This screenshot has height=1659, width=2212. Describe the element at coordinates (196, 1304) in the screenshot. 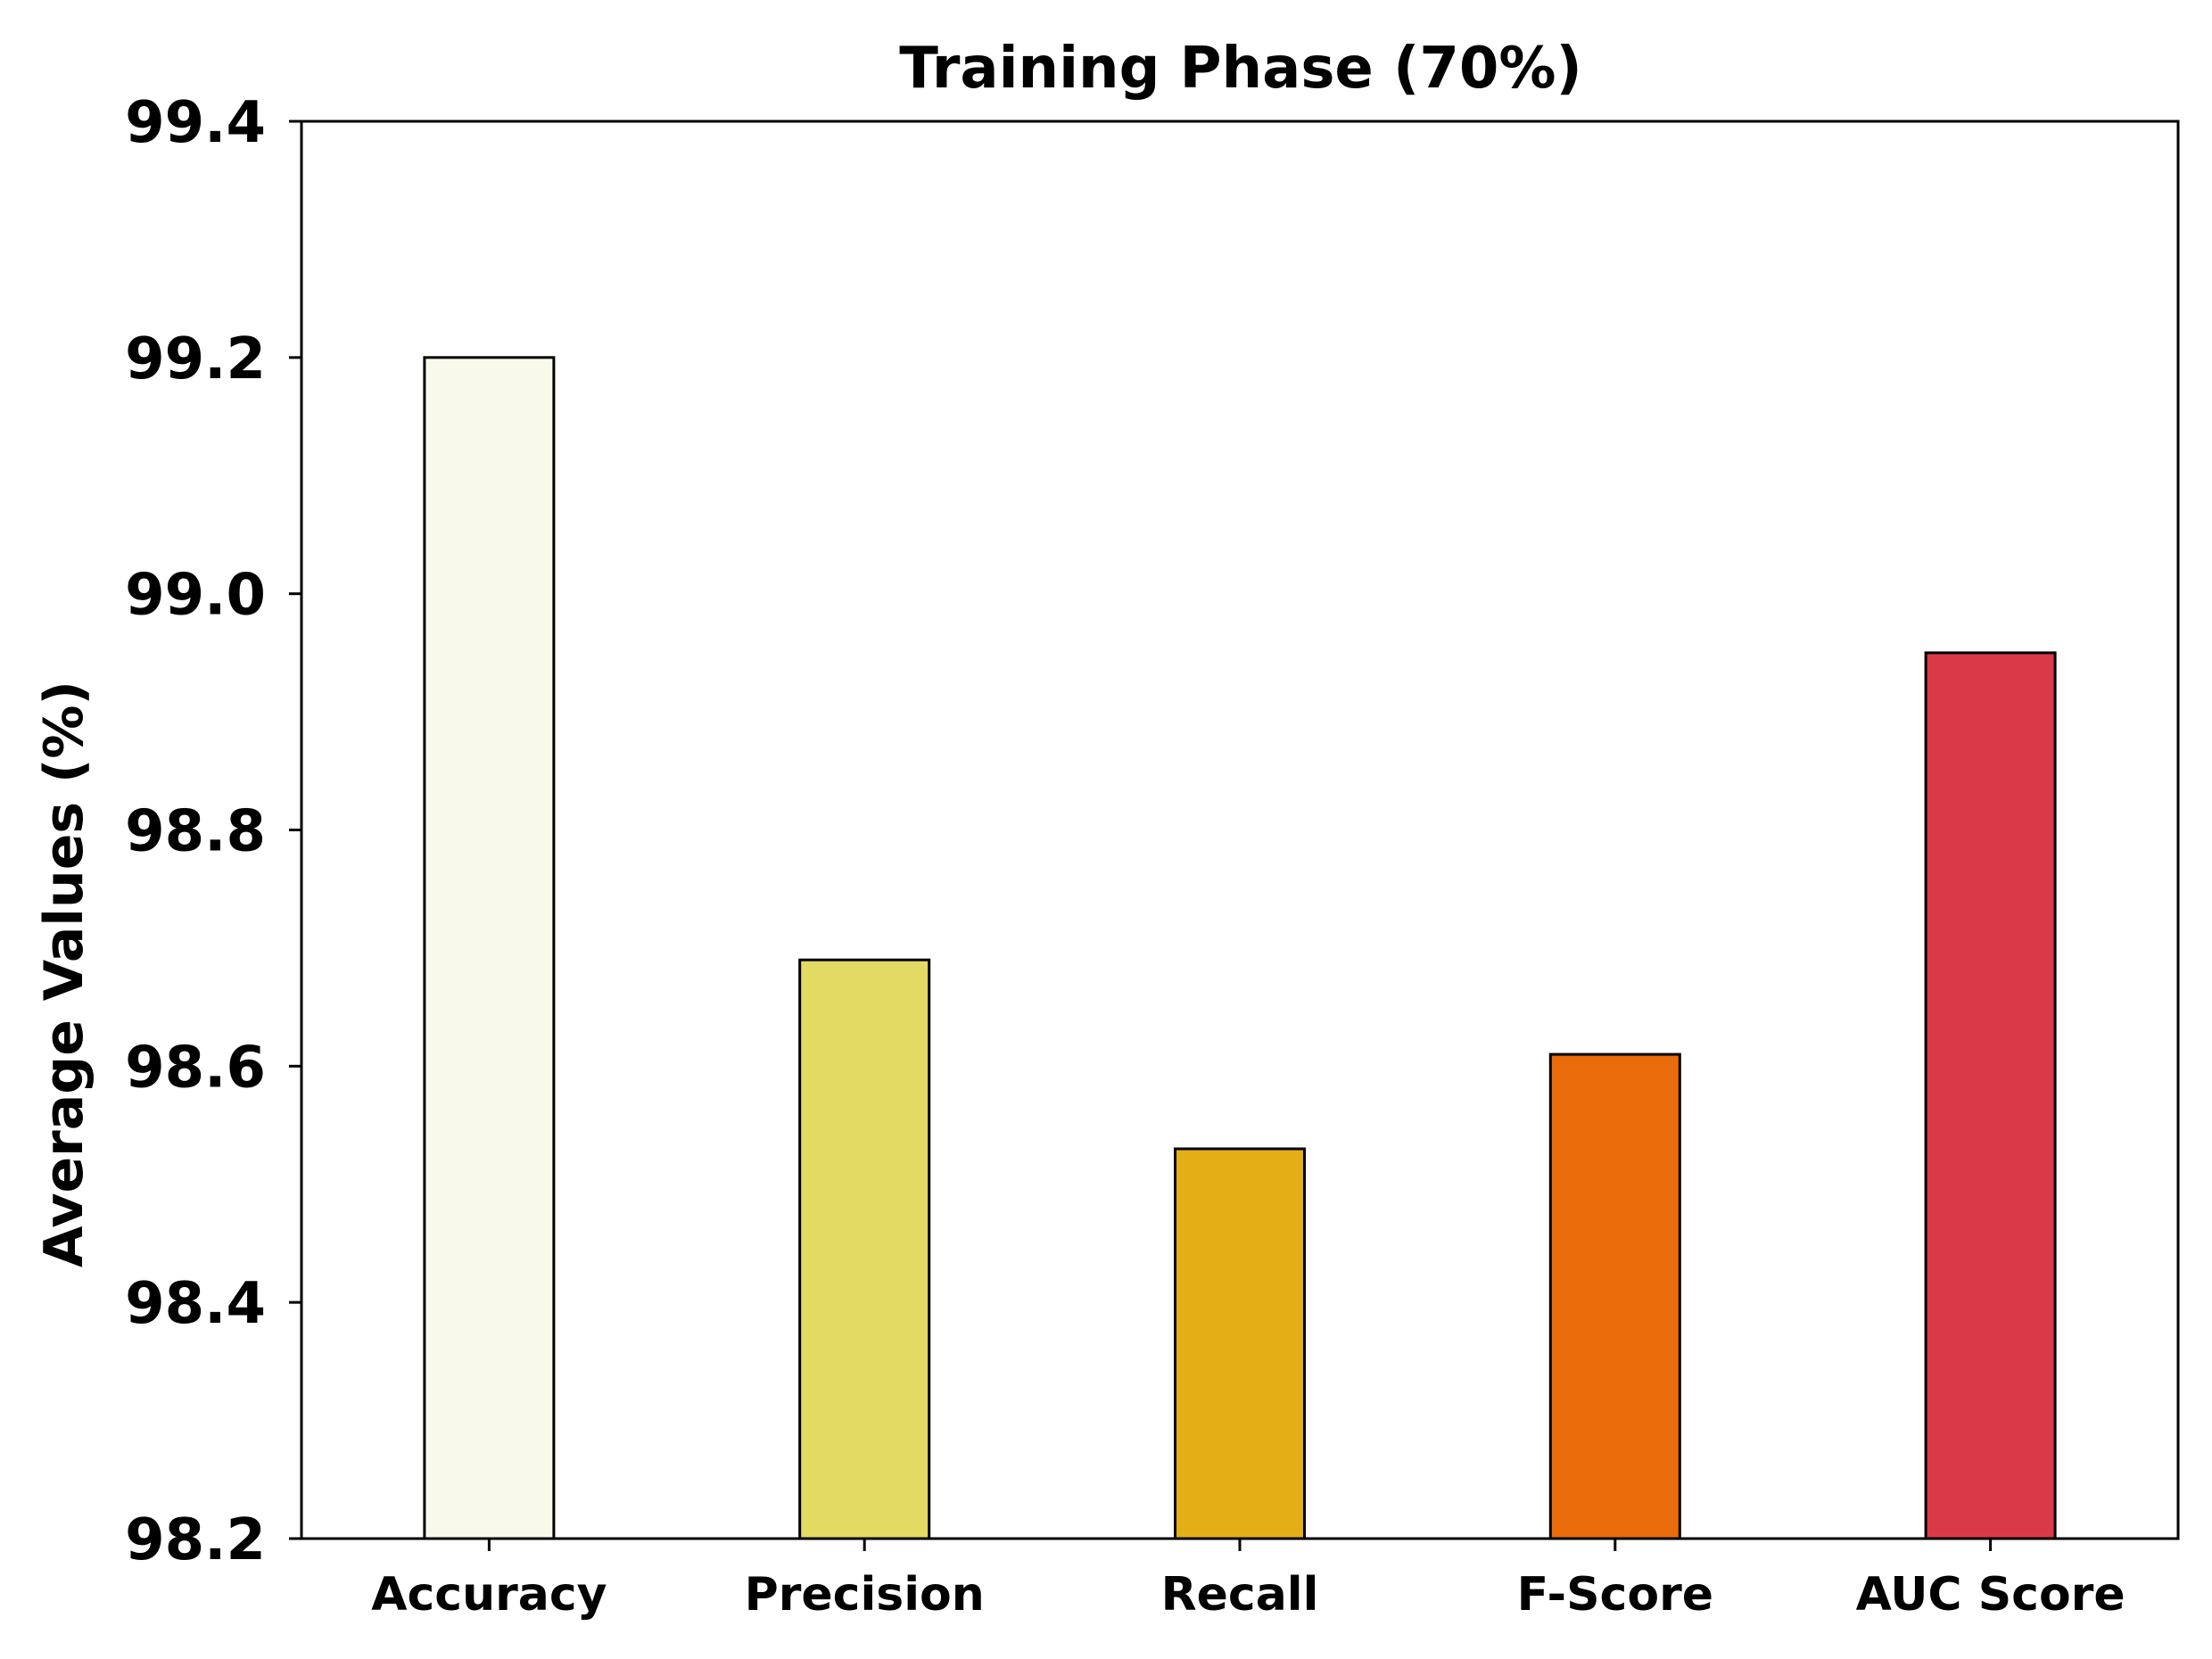

I see `y-tick-label: 98.4` at that location.